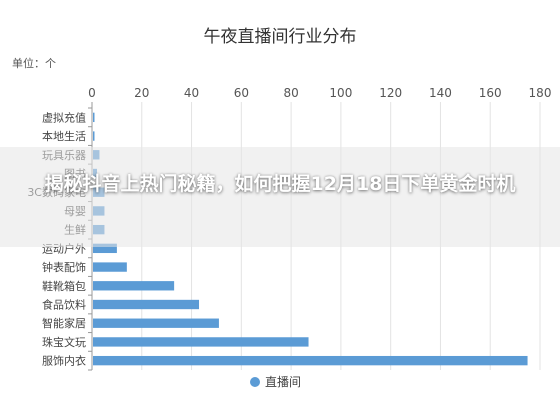 Image resolution: width=560 pixels, height=400 pixels. What do you see at coordinates (64, 136) in the screenshot?
I see `category-label: 本地生活` at bounding box center [64, 136].